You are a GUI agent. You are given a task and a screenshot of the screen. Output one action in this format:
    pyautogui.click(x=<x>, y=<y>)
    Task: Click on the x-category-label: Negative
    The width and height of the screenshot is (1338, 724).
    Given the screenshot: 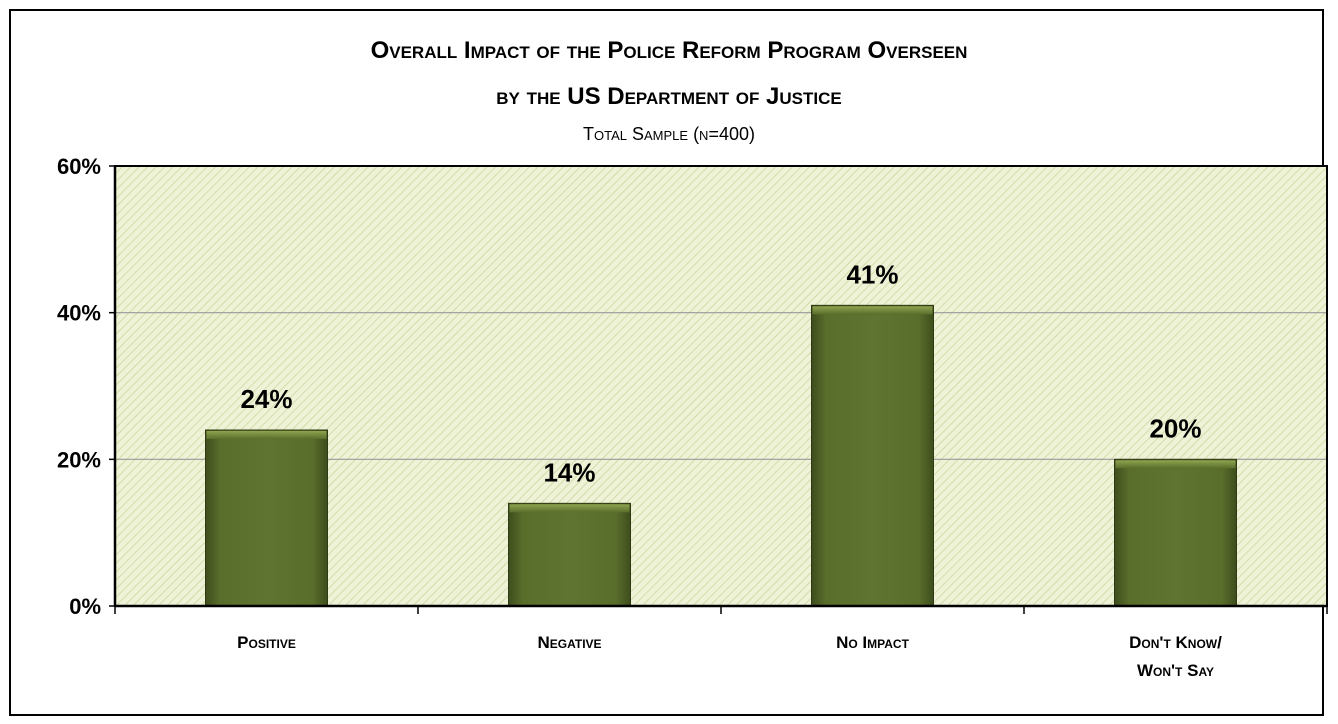 What is the action you would take?
    pyautogui.click(x=569, y=642)
    